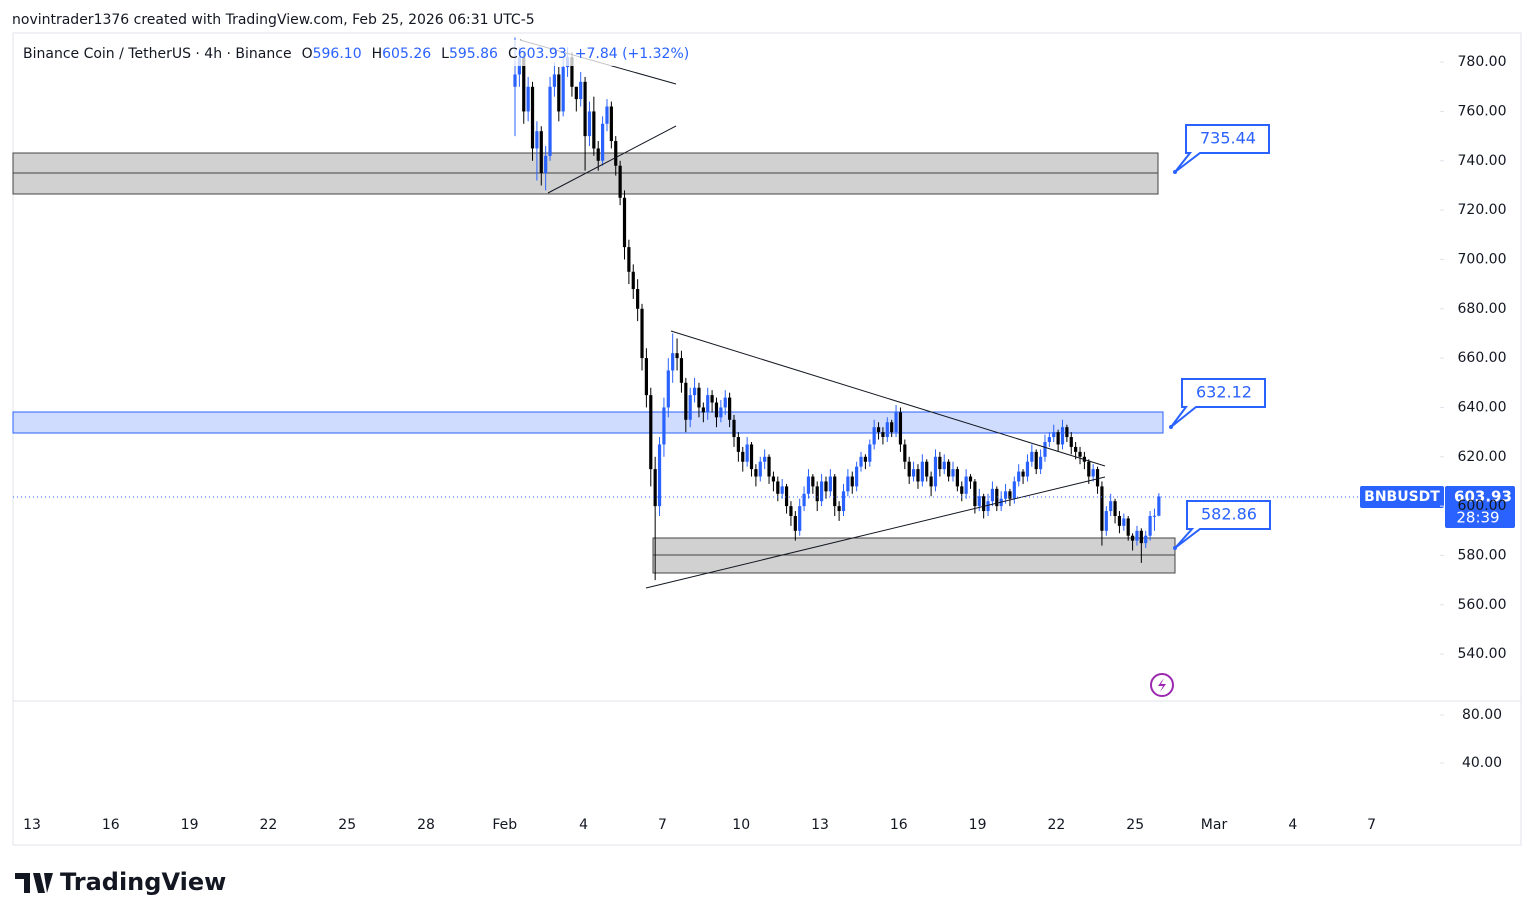 This screenshot has height=924, width=1534. I want to click on event-icon, so click(1162, 685).